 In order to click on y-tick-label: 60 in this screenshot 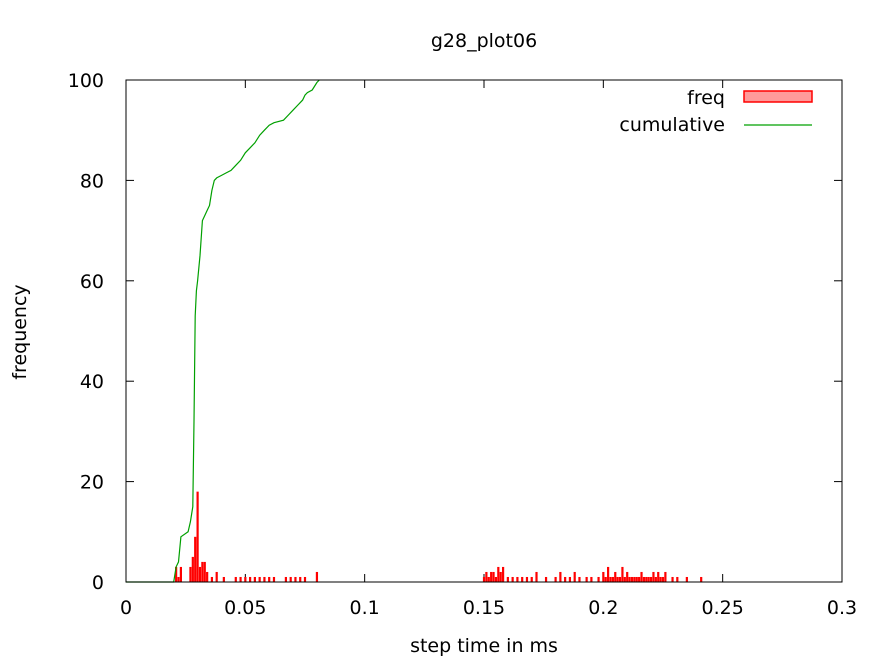, I will do `click(92, 282)`.